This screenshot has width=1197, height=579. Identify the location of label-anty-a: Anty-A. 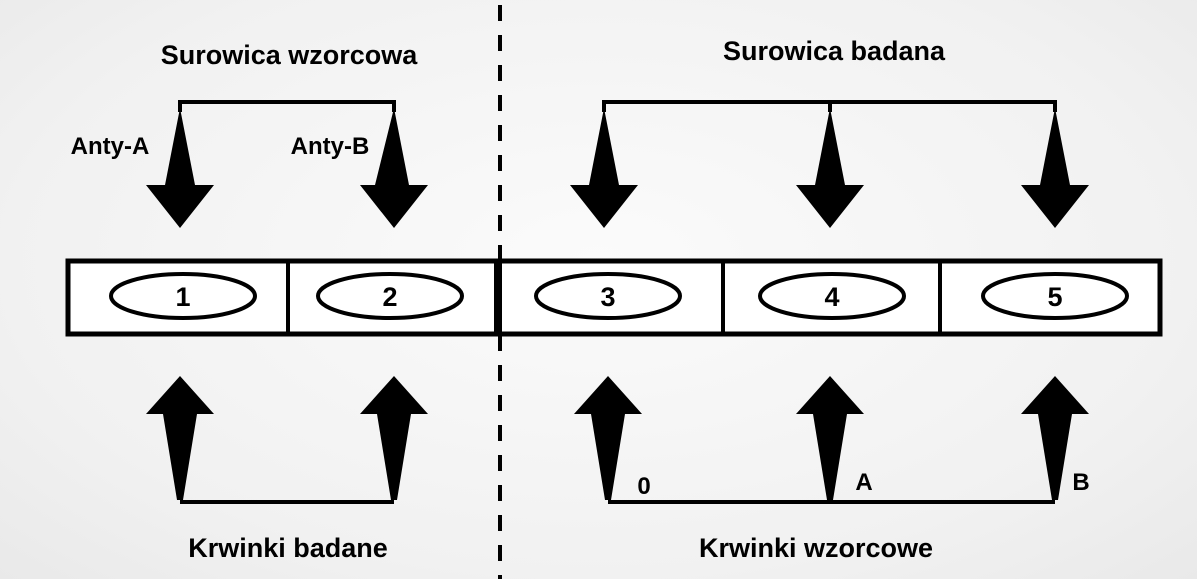
(110, 146).